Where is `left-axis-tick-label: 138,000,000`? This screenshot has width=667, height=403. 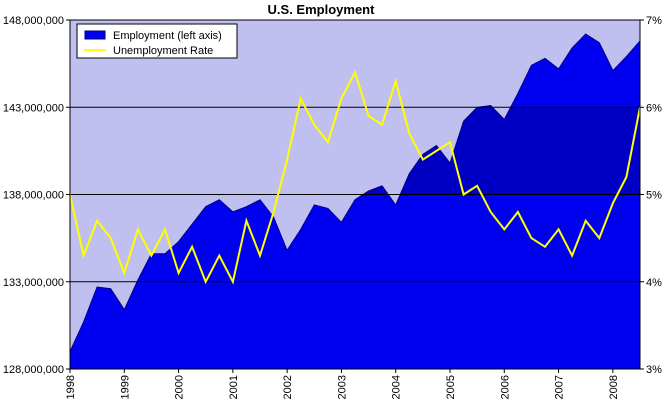
left-axis-tick-label: 138,000,000 is located at coordinates (33, 196).